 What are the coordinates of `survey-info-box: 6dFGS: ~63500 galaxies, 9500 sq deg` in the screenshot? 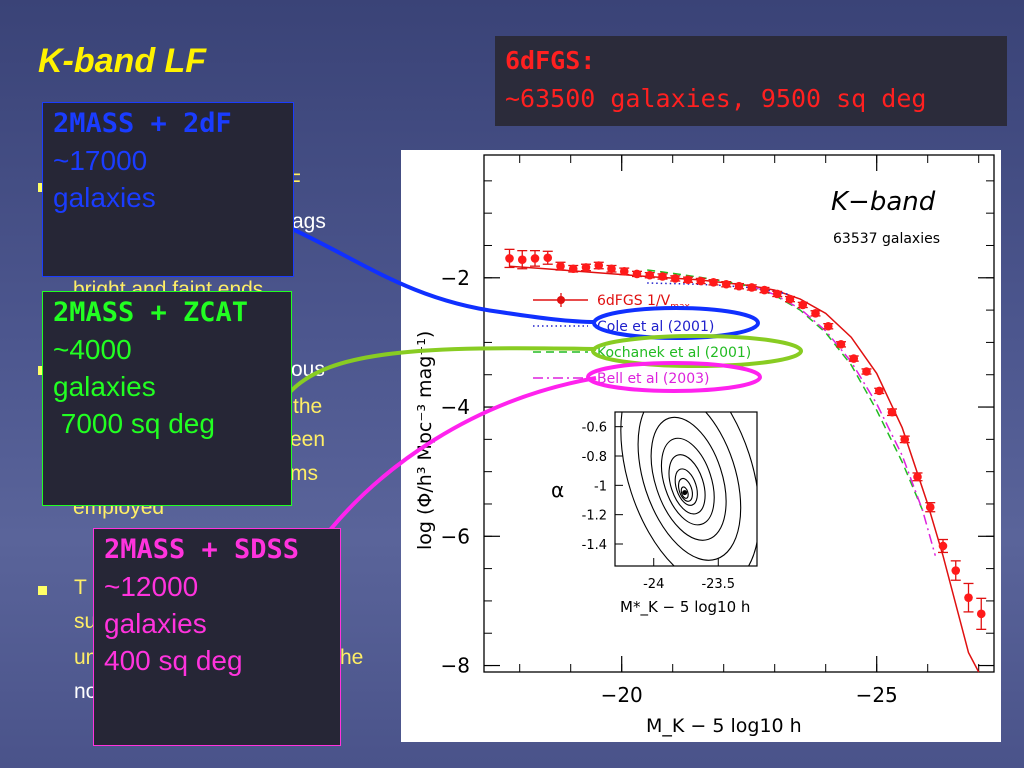 It's located at (751, 81).